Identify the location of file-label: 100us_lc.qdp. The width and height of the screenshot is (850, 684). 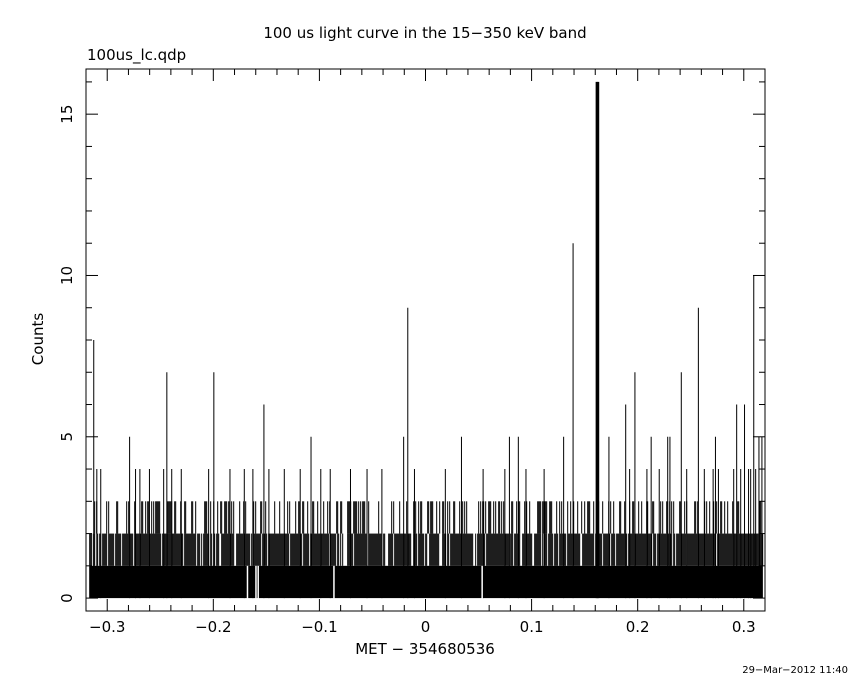
(136, 55).